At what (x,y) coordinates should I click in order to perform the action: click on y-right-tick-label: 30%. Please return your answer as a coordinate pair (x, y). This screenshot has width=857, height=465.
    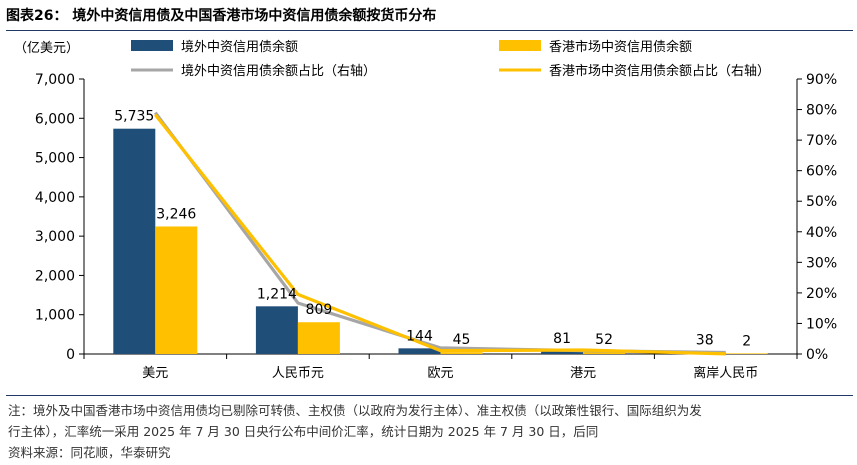
    Looking at the image, I should click on (821, 263).